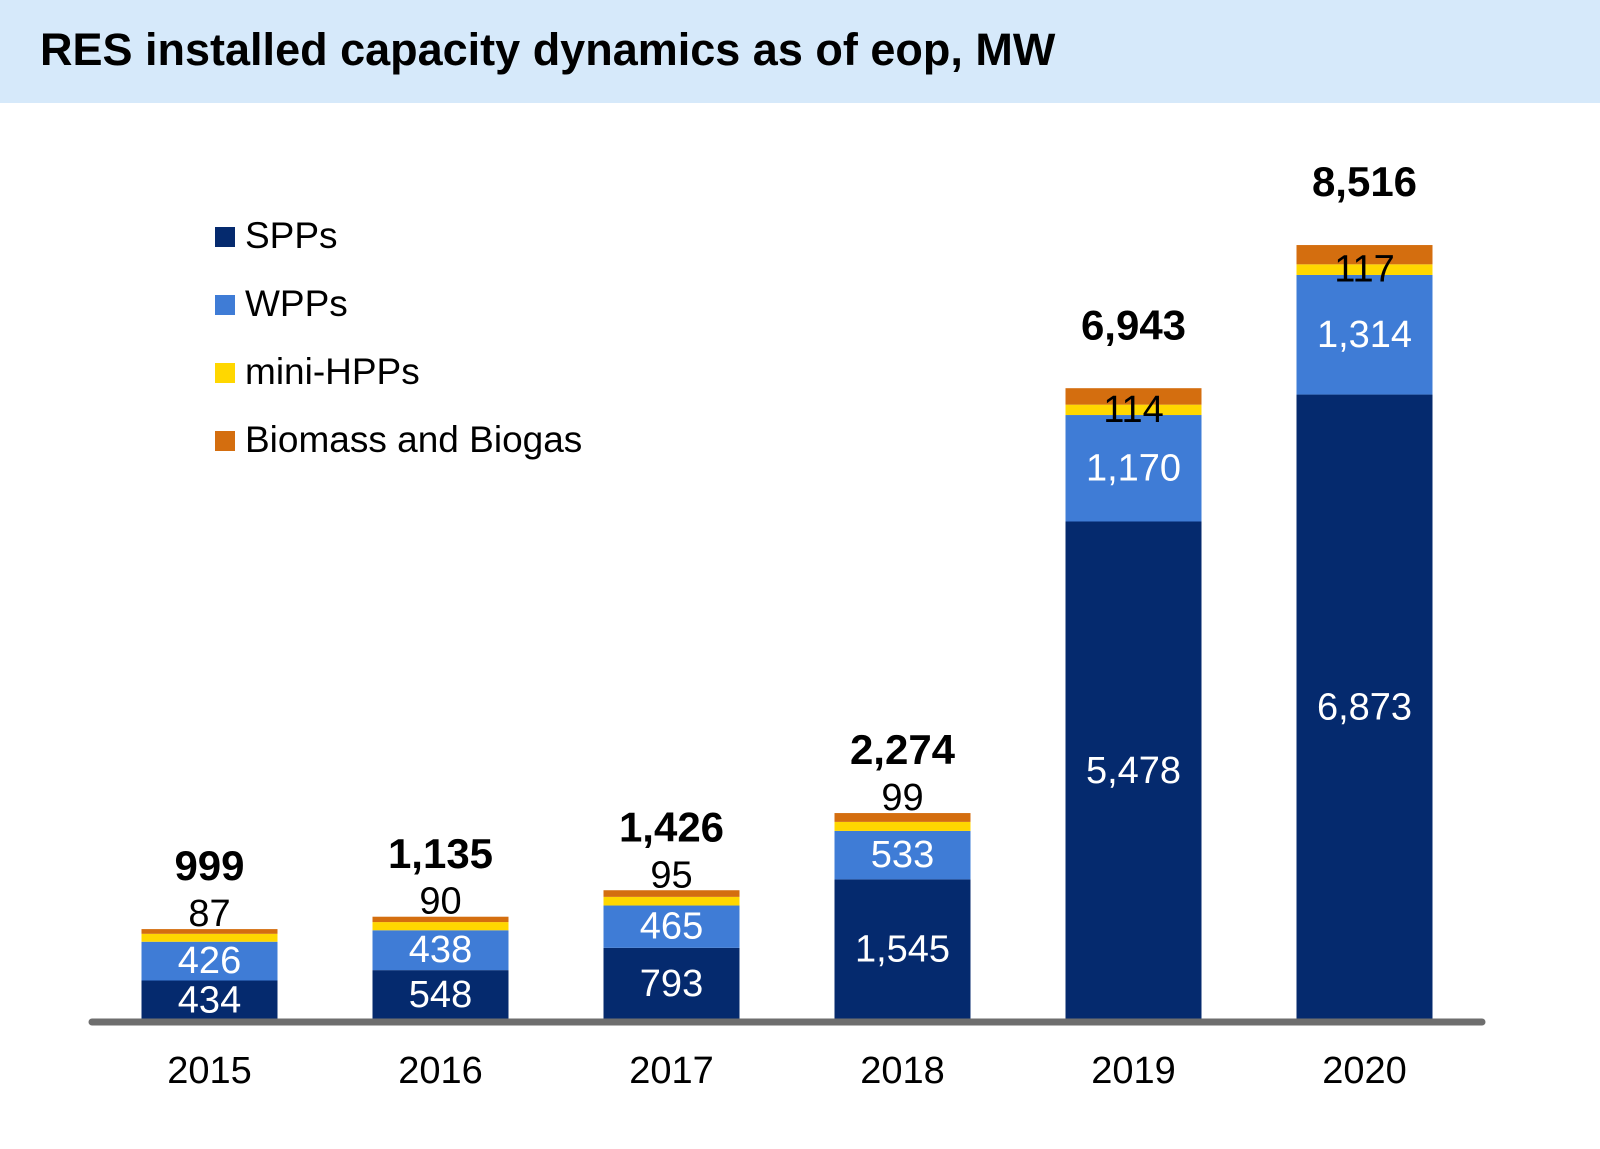 This screenshot has width=1600, height=1149. Describe the element at coordinates (1364, 181) in the screenshot. I see `total-label: 8,516` at that location.